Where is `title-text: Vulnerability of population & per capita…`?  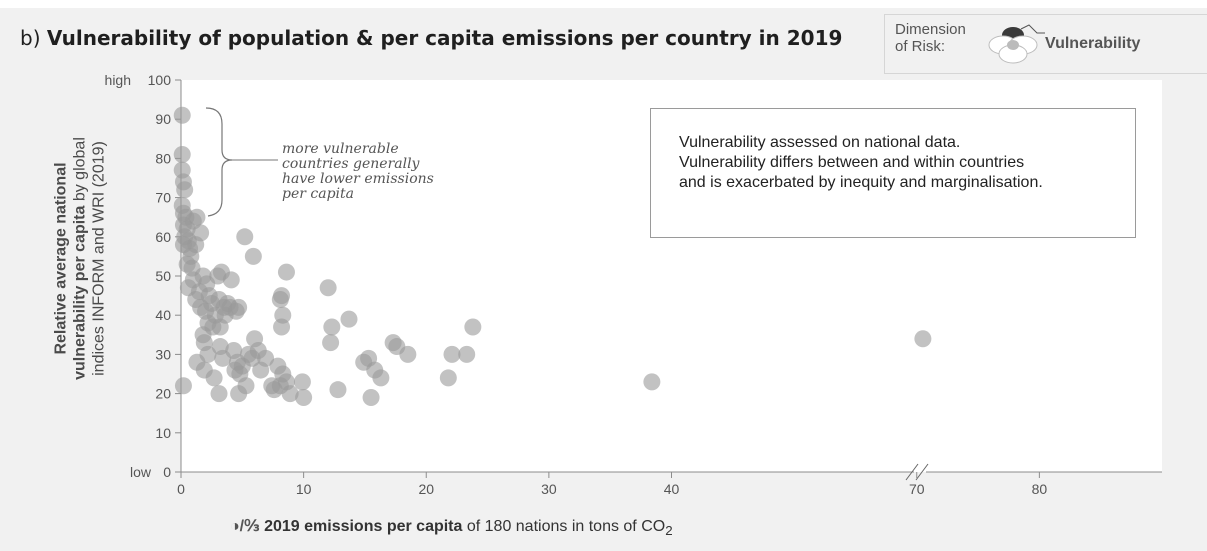
title-text: Vulnerability of population & per capita… is located at coordinates (444, 38).